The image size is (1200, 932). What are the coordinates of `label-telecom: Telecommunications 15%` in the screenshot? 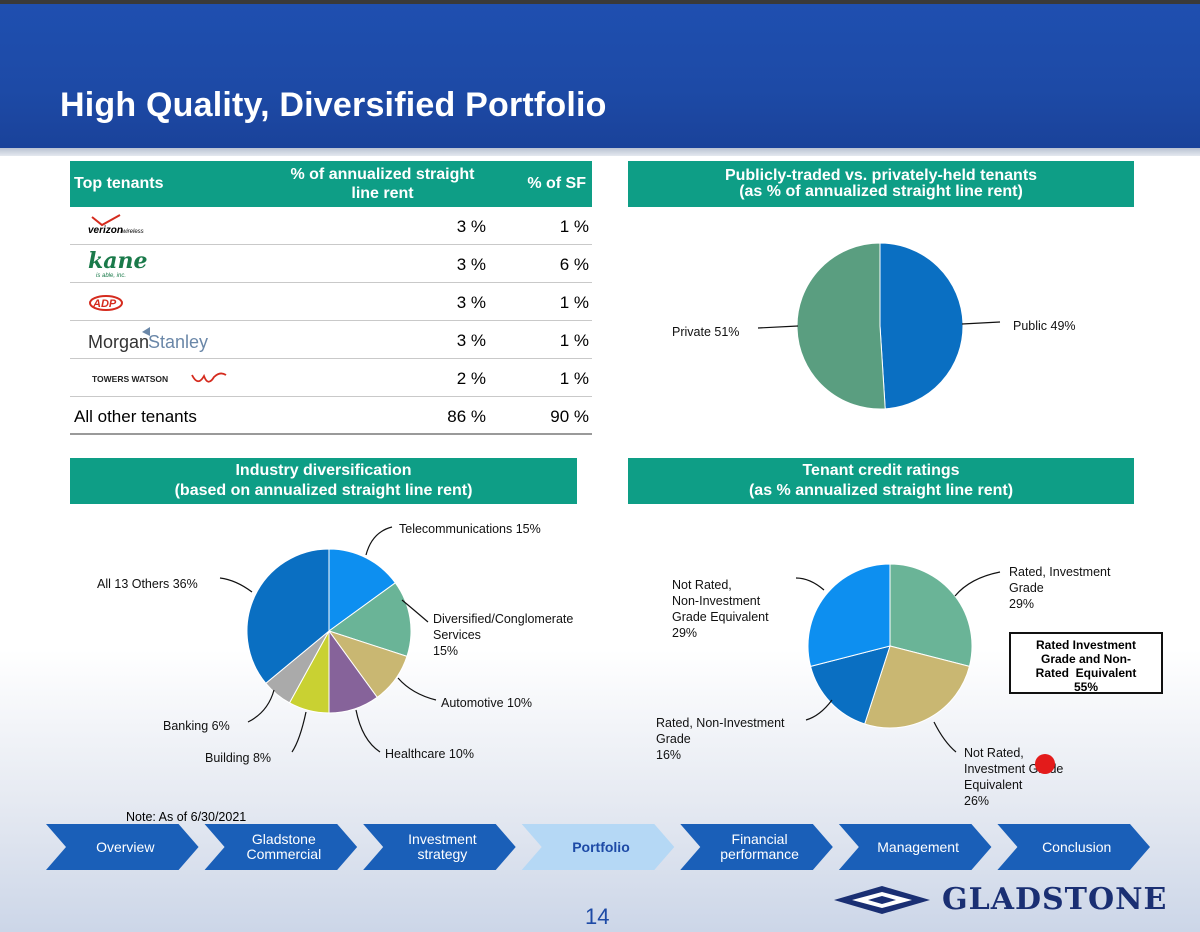 It's located at (470, 529).